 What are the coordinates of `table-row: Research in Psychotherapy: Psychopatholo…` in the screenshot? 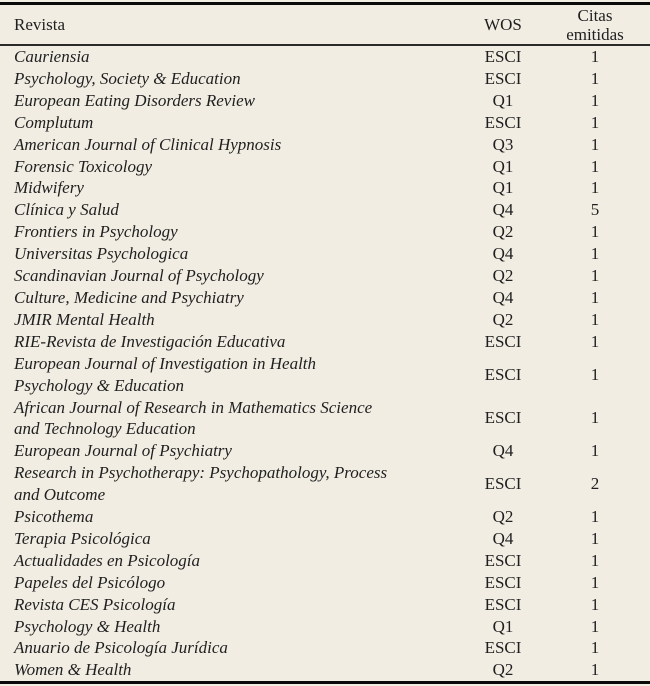 It's located at (325, 484).